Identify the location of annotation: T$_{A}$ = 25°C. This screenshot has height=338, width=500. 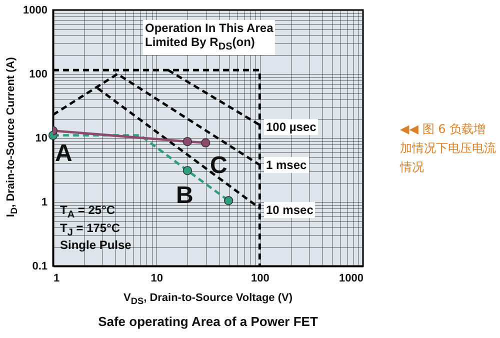
(88, 212).